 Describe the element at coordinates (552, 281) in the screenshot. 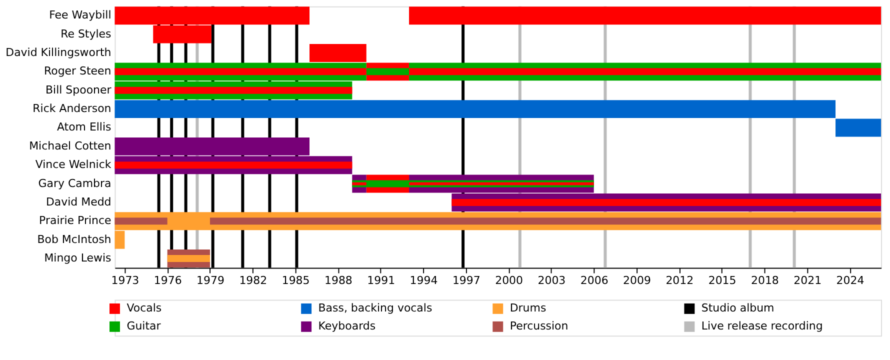

I see `x-tick-label: 2003` at that location.